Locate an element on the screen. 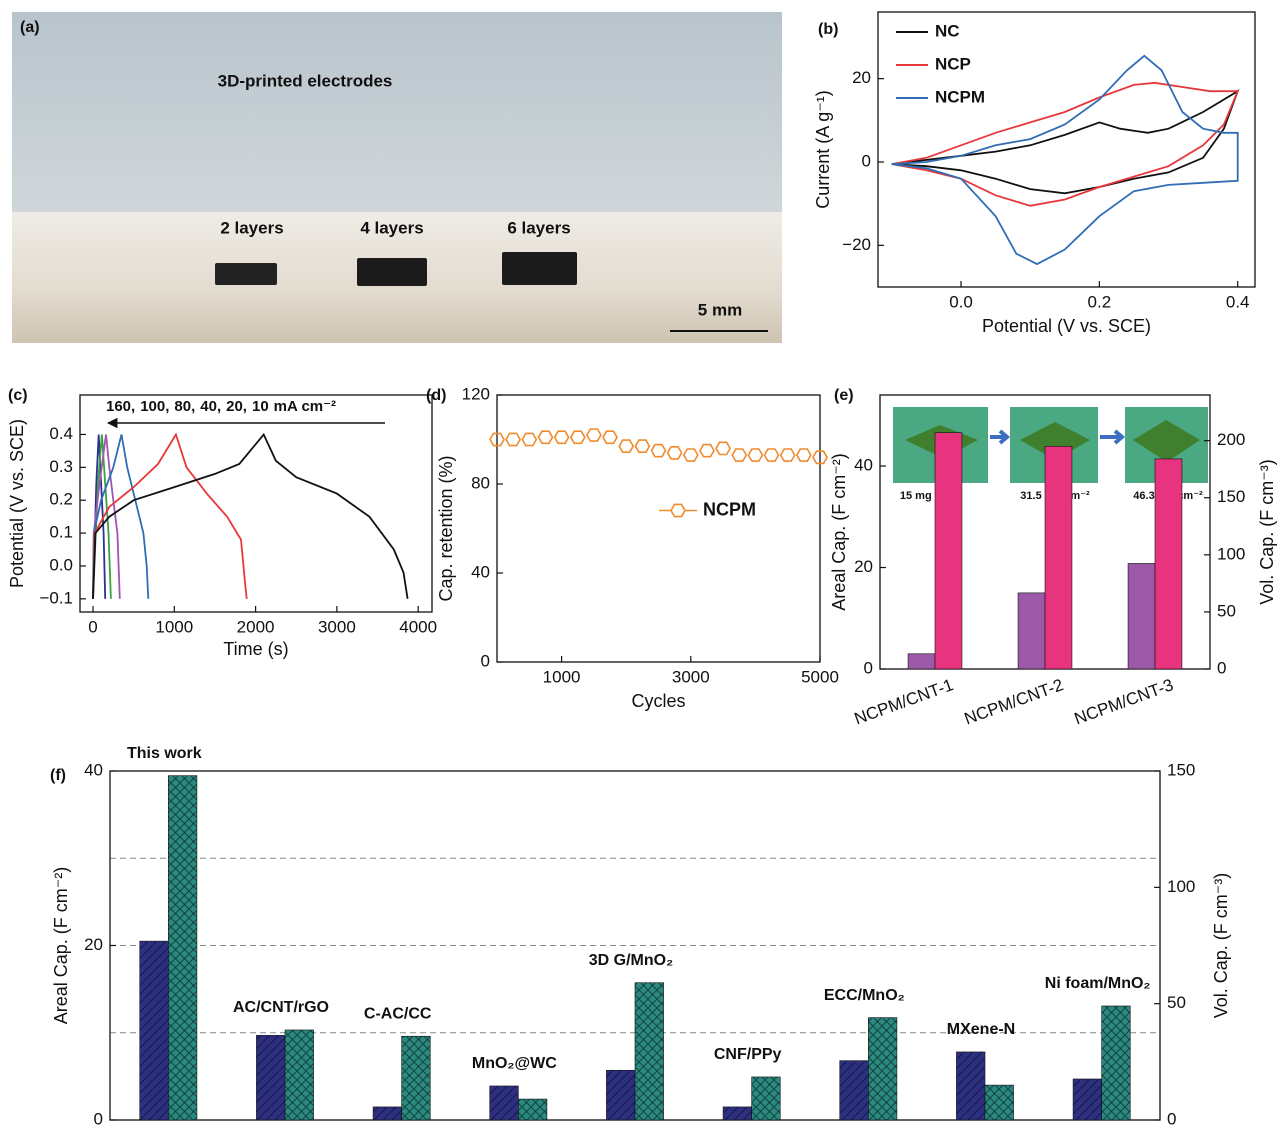  legend-label: 40, is located at coordinates (210, 406).